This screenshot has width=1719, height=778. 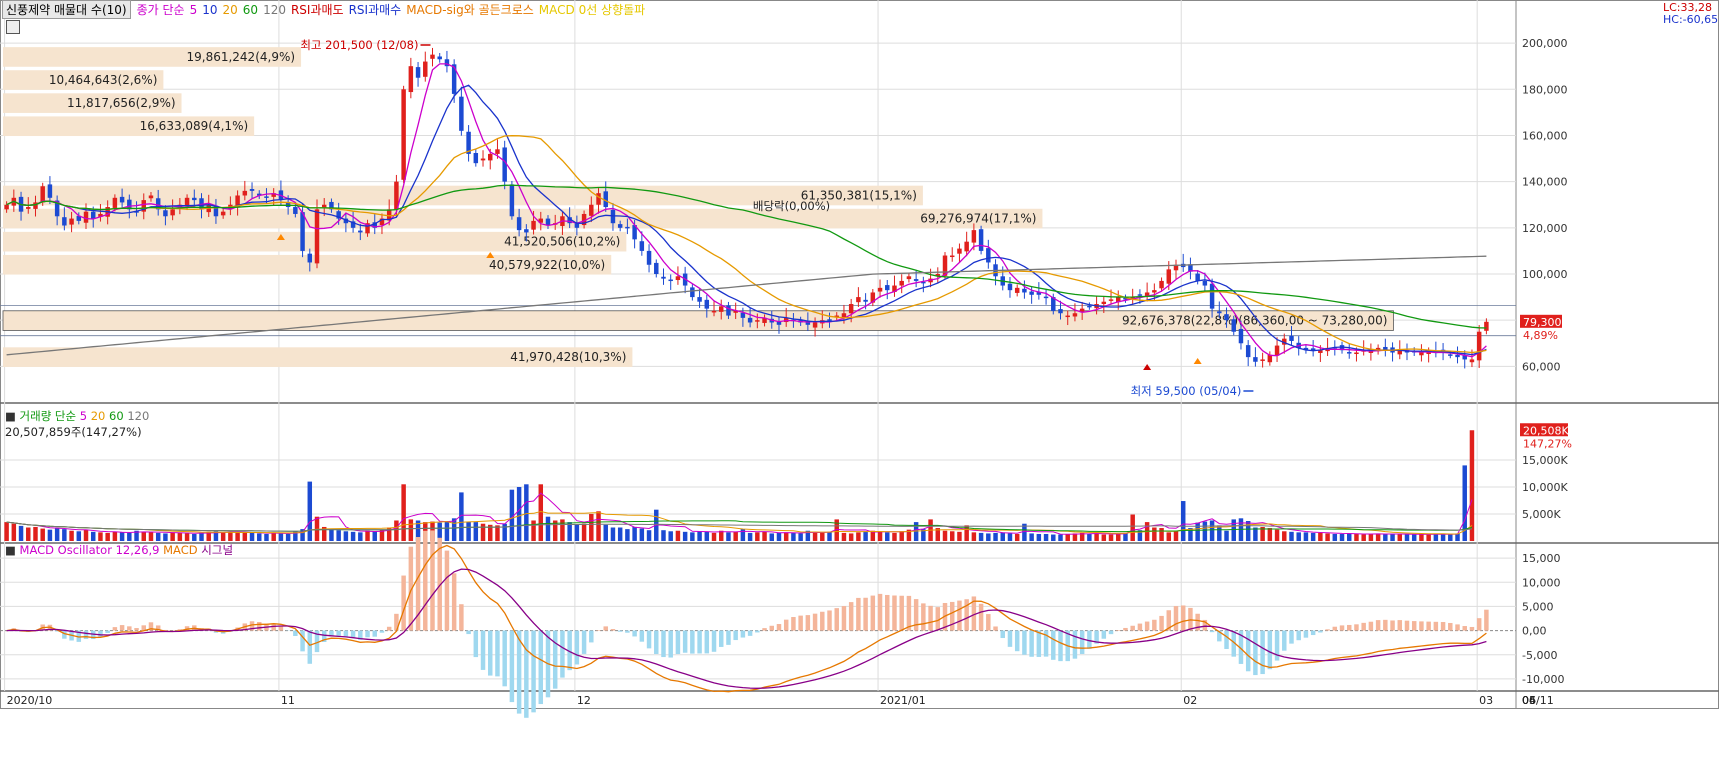 What do you see at coordinates (103, 80) in the screenshot?
I see `volume-profile-label: 10,464,643(2,6%)` at bounding box center [103, 80].